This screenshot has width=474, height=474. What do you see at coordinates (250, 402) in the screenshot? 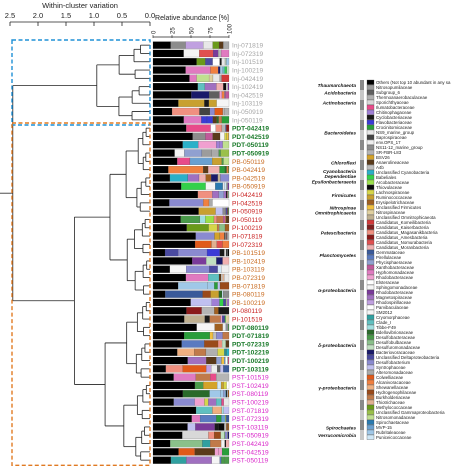
I see `sample-label: PST-100219` at bounding box center [250, 402].